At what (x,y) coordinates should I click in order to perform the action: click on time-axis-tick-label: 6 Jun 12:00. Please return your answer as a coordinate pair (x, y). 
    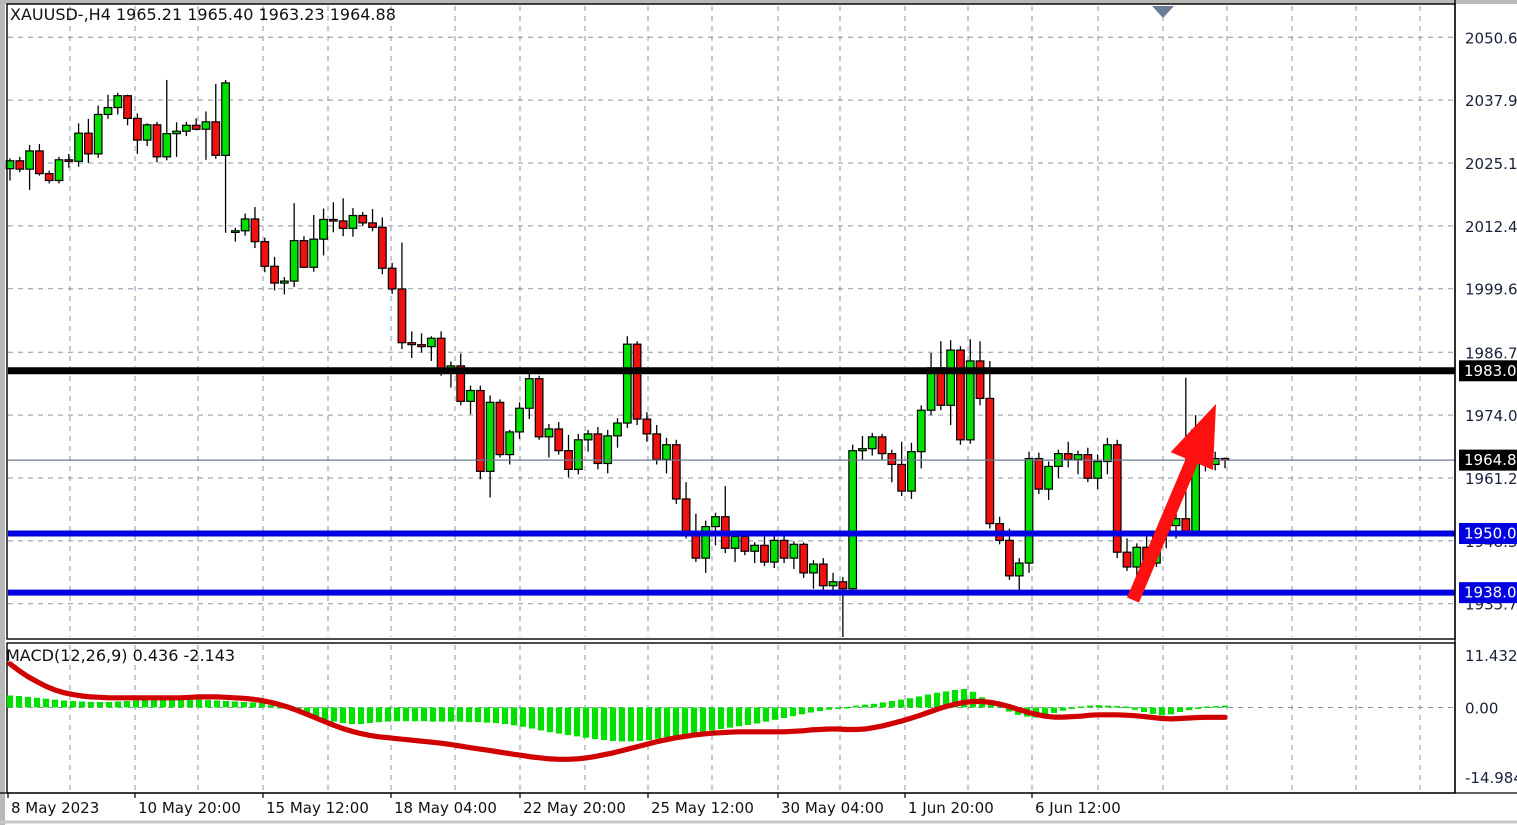
    Looking at the image, I should click on (1078, 808).